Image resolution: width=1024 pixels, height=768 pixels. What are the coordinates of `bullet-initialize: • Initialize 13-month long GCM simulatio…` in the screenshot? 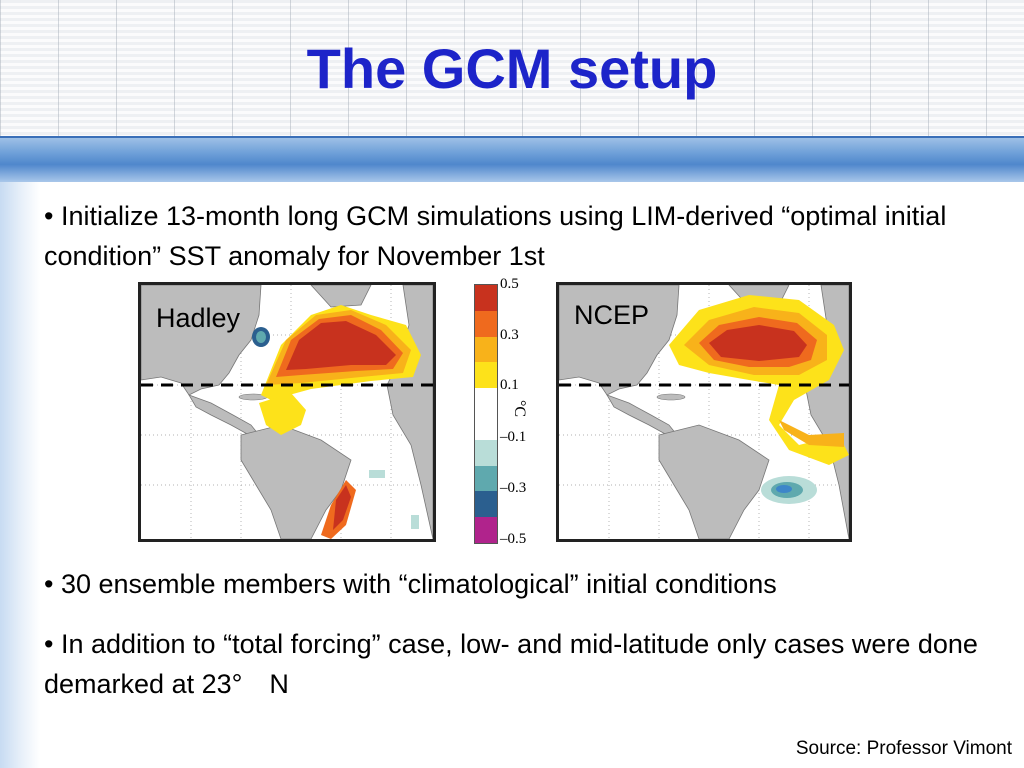 It's located at (495, 236).